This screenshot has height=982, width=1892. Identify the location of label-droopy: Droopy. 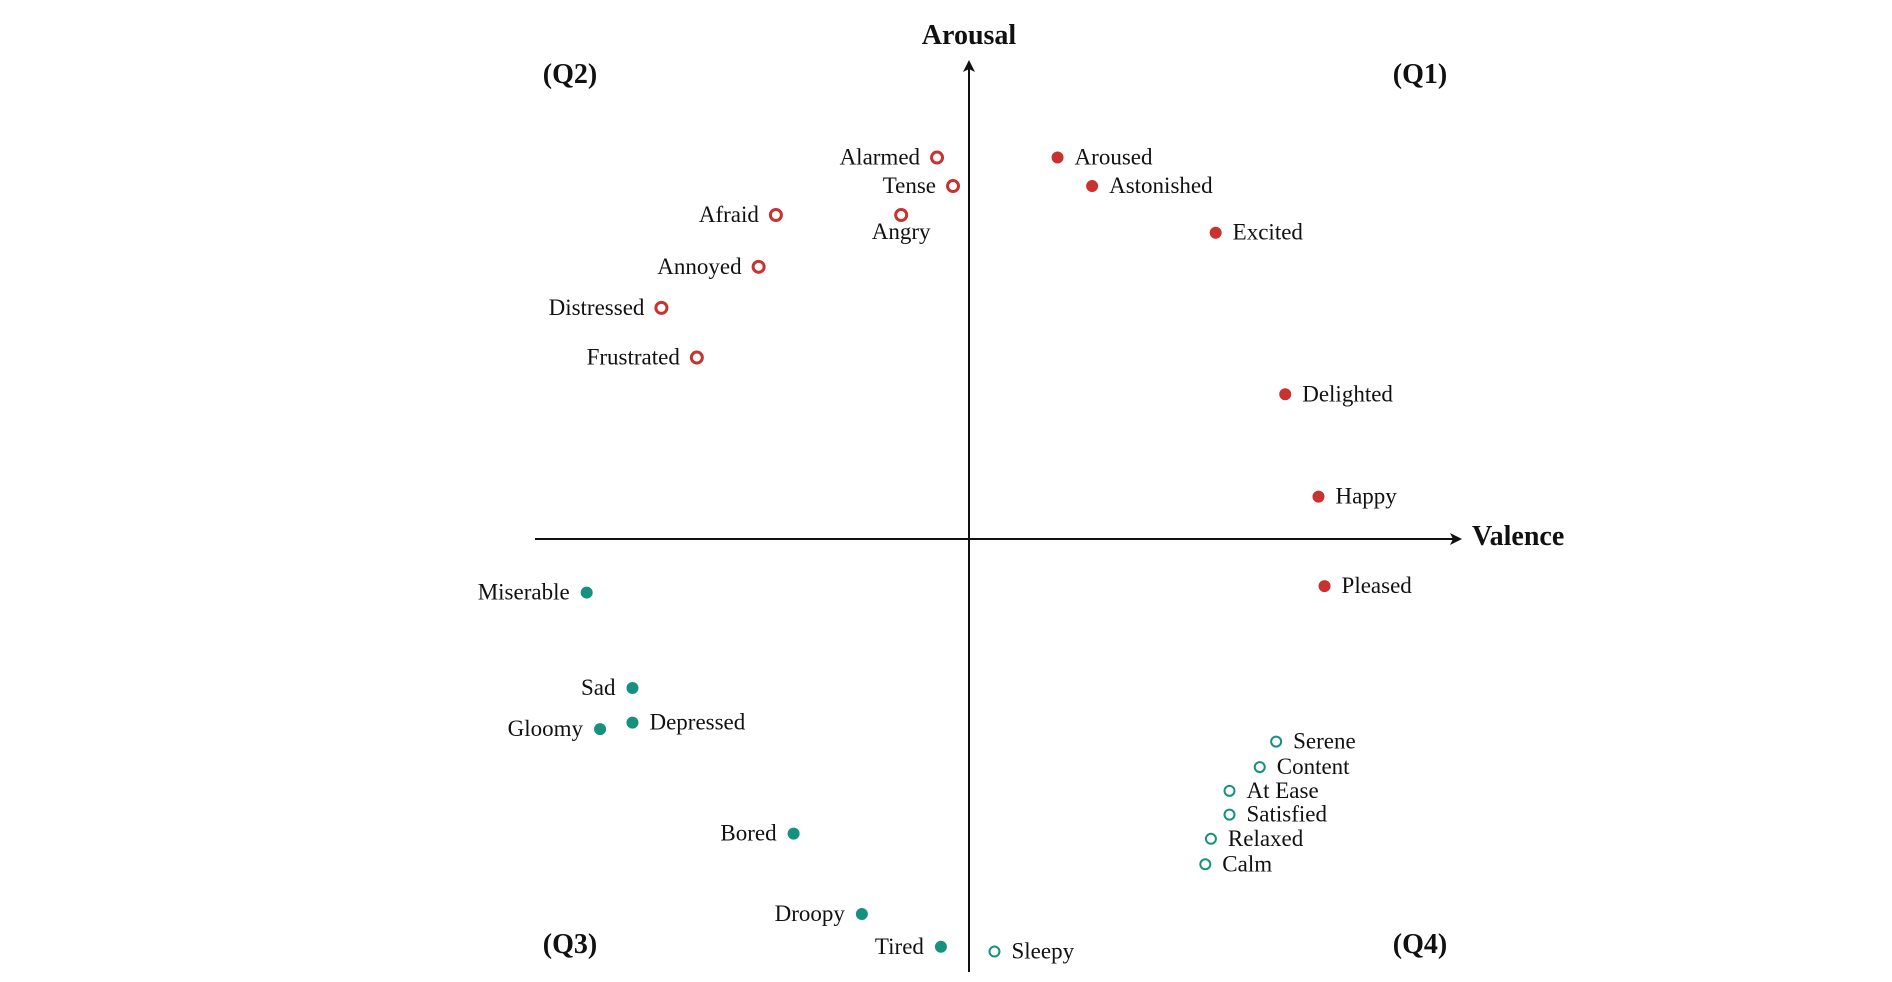
(810, 913).